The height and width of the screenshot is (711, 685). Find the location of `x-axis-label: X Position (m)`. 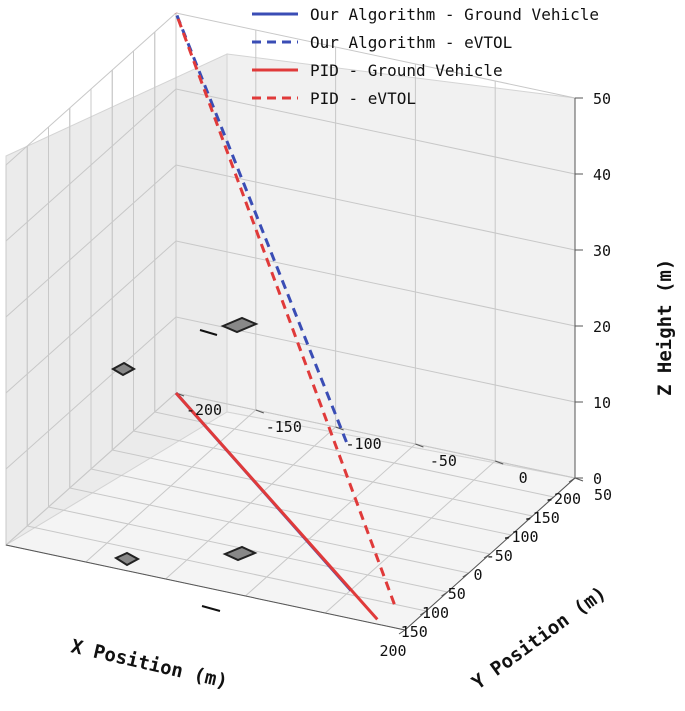

x-axis-label: X Position (m) is located at coordinates (149, 663).